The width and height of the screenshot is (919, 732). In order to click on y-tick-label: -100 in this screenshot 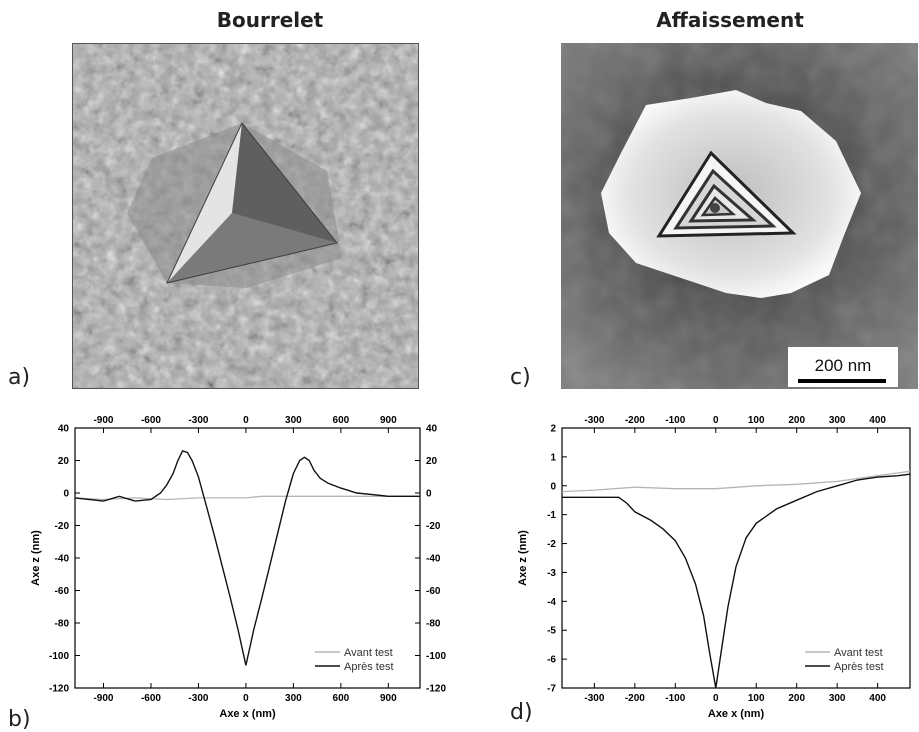, I will do `click(59, 656)`.